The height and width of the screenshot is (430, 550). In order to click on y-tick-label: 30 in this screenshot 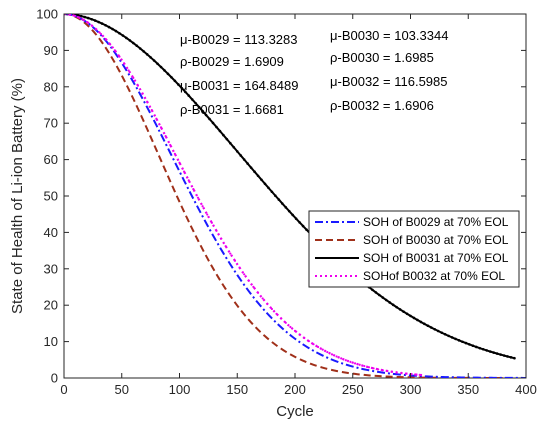, I will do `click(51, 268)`.